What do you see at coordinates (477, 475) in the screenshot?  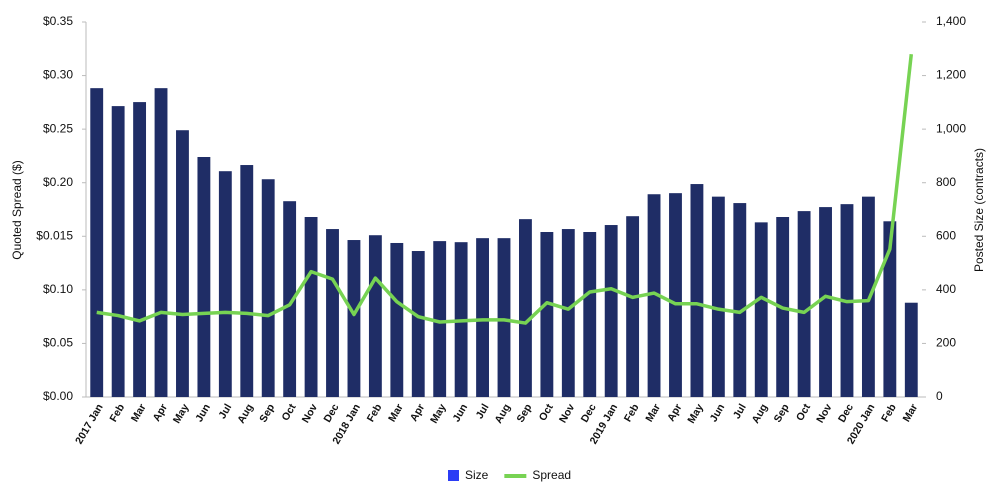 I see `legend-label: Size` at bounding box center [477, 475].